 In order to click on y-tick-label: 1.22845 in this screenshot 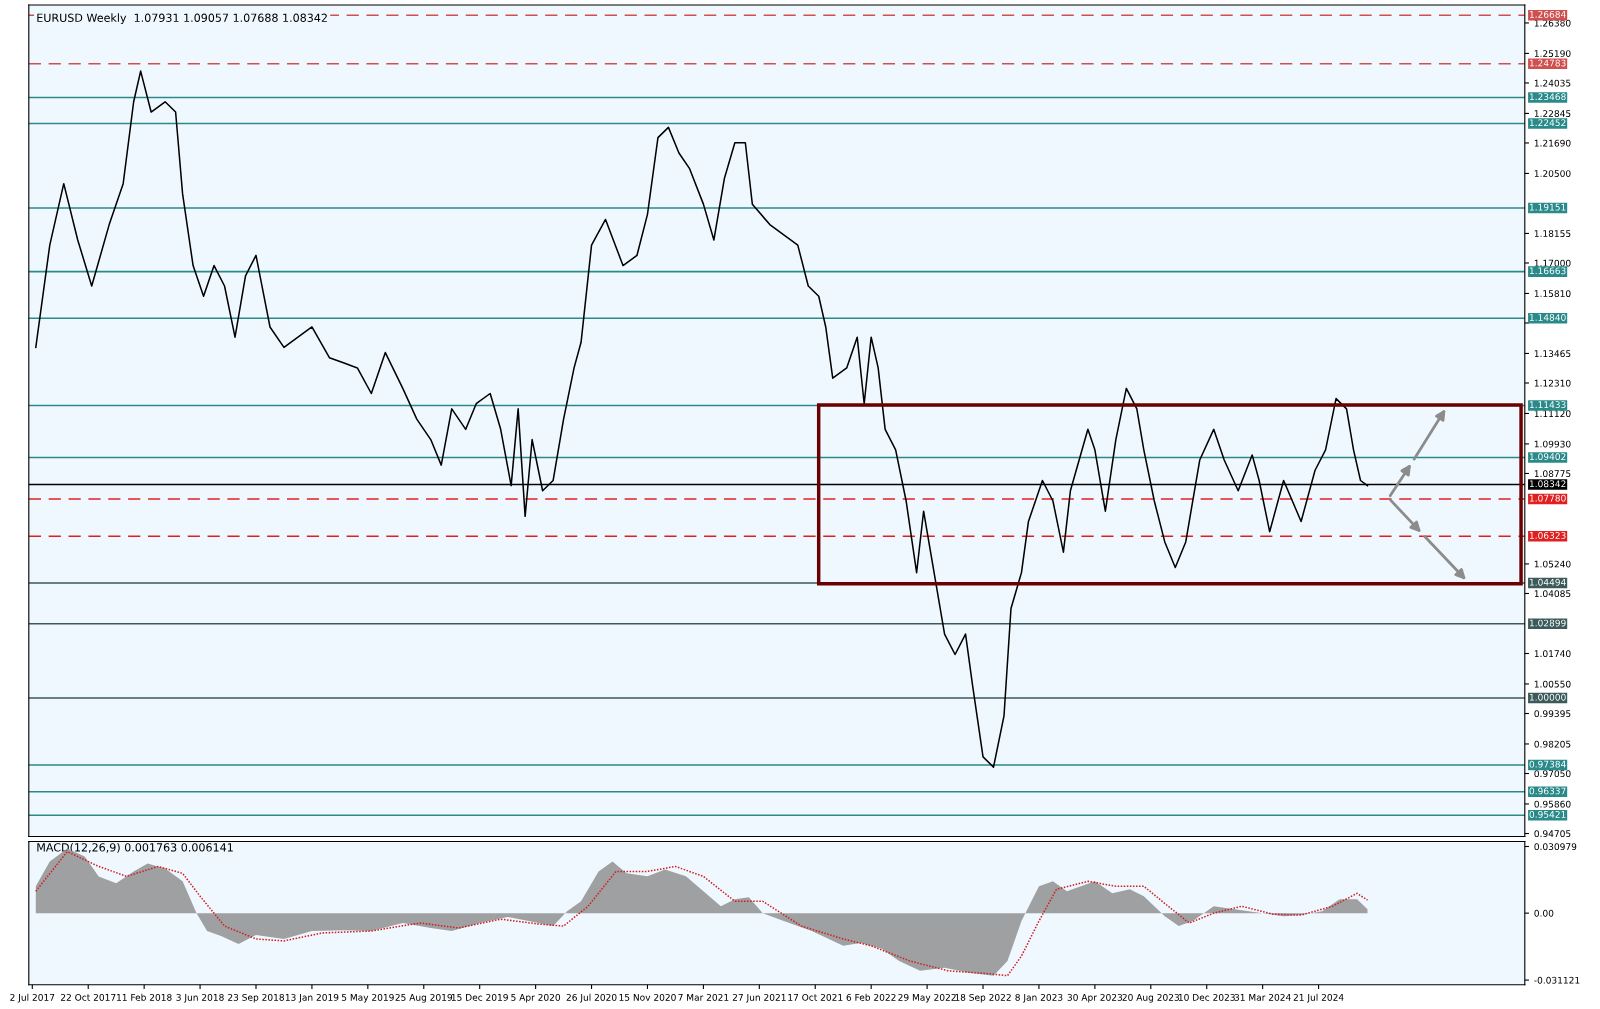, I will do `click(1552, 113)`.